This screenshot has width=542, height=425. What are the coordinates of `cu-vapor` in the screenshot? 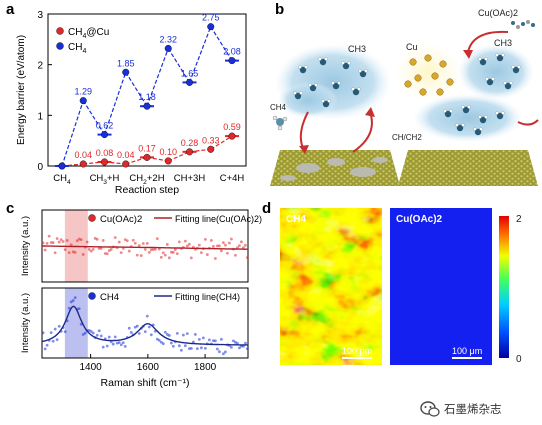 It's located at (428, 72).